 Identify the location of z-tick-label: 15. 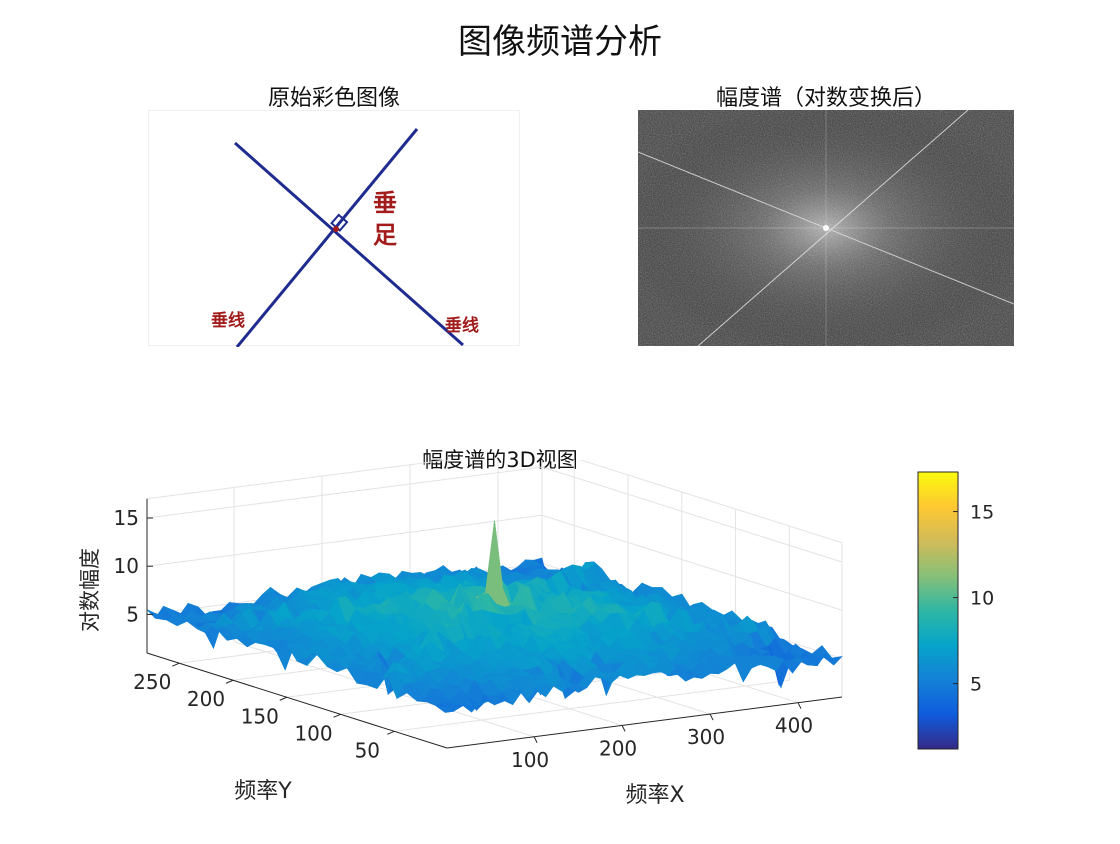
(126, 518).